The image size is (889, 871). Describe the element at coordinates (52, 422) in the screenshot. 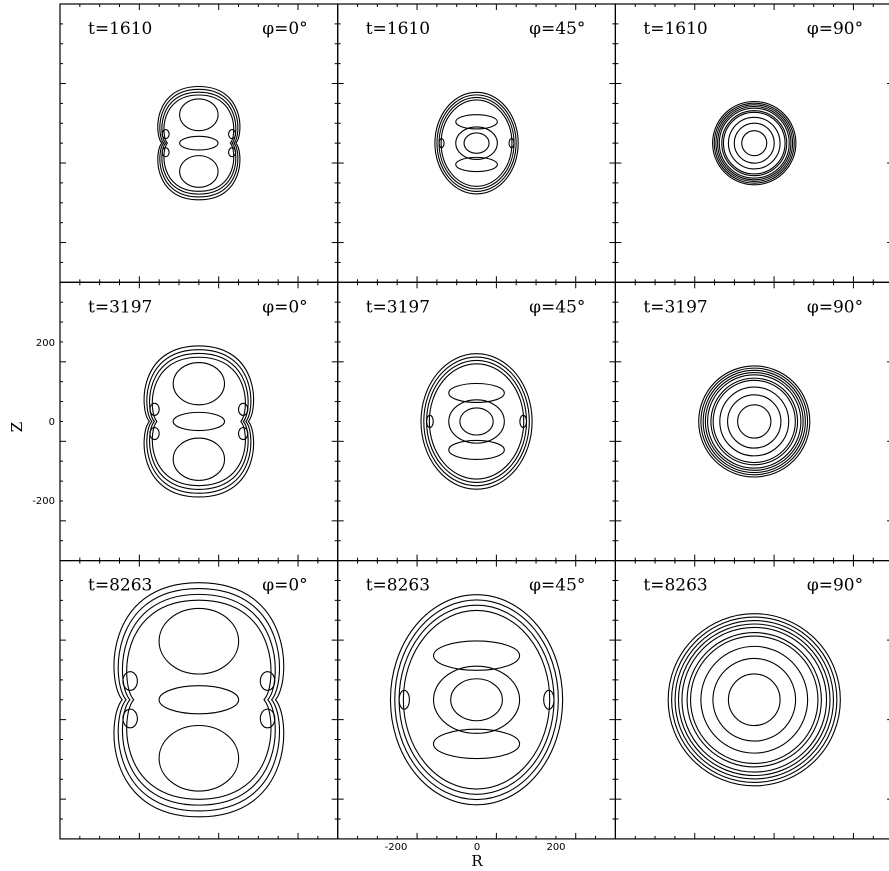

I see `y-tick-label: 0` at that location.